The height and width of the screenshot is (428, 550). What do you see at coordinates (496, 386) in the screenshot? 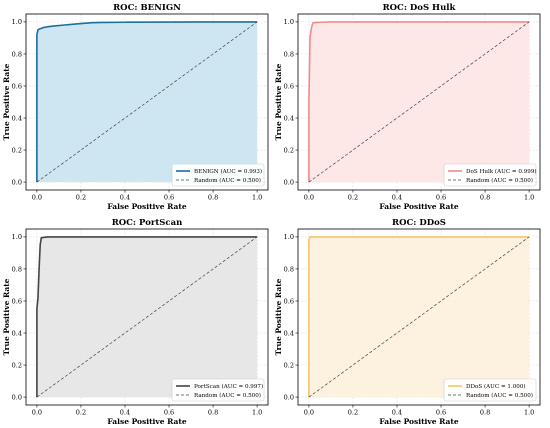
I see `legend-label: DDoS (AUC = 1.000)` at bounding box center [496, 386].